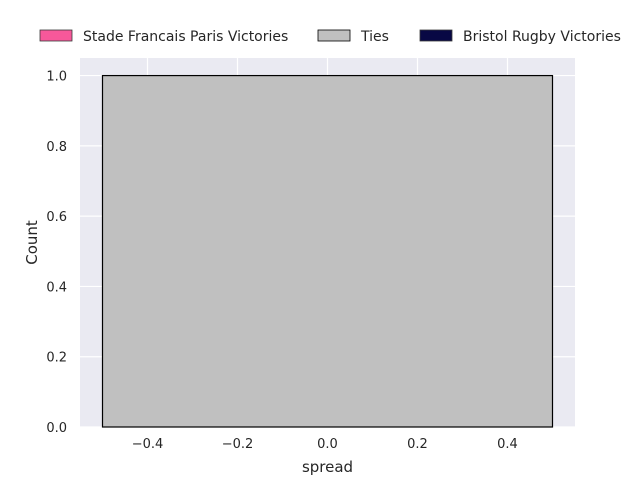 Image resolution: width=640 pixels, height=480 pixels. I want to click on x-tick-label: −0.4, so click(148, 444).